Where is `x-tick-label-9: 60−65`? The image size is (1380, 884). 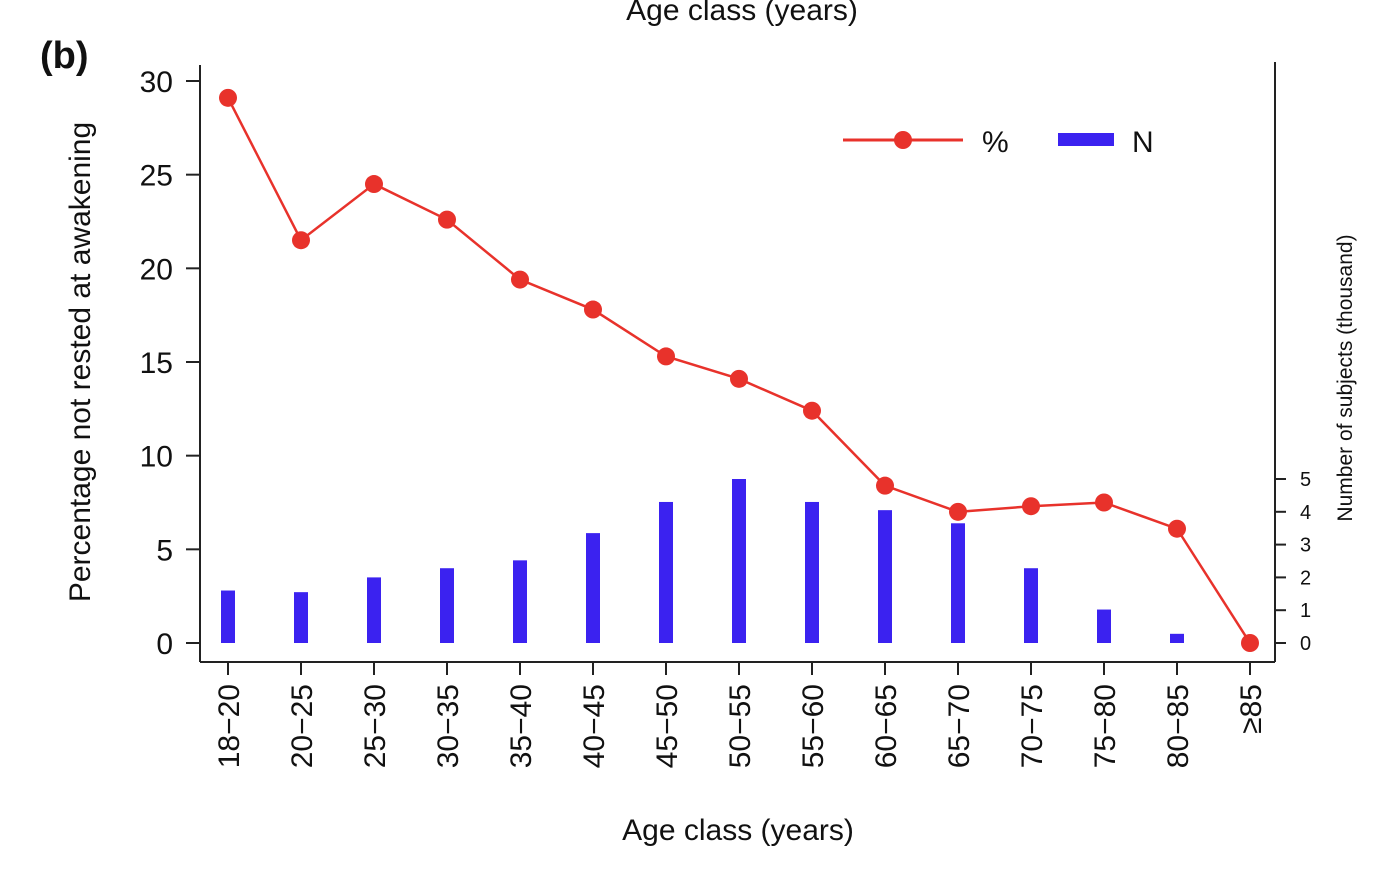 x-tick-label-9: 60−65 is located at coordinates (886, 726).